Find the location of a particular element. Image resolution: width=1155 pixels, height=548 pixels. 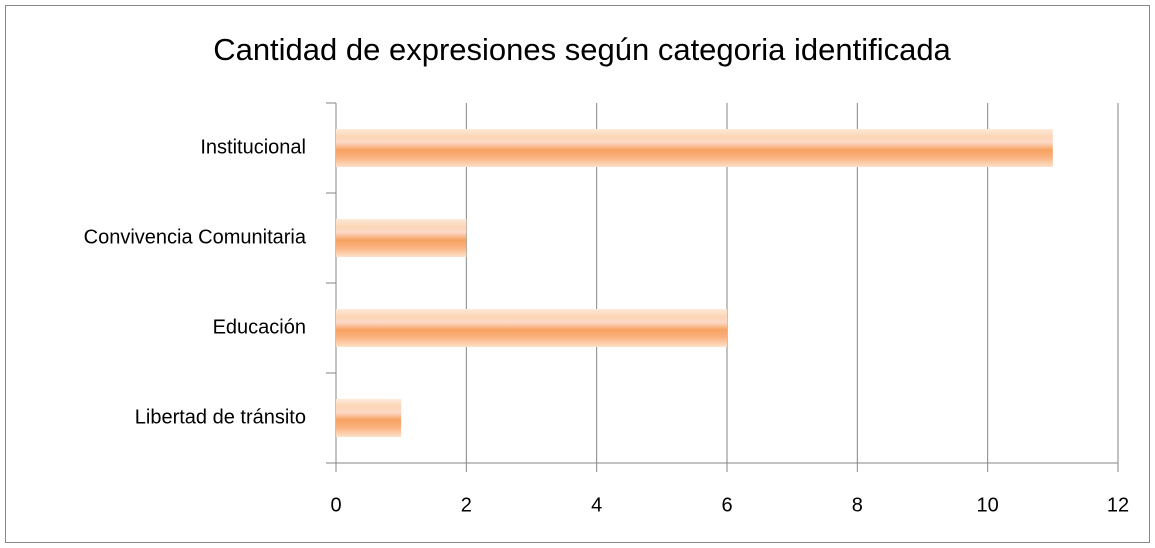

x-tick-label: 2 is located at coordinates (466, 505).